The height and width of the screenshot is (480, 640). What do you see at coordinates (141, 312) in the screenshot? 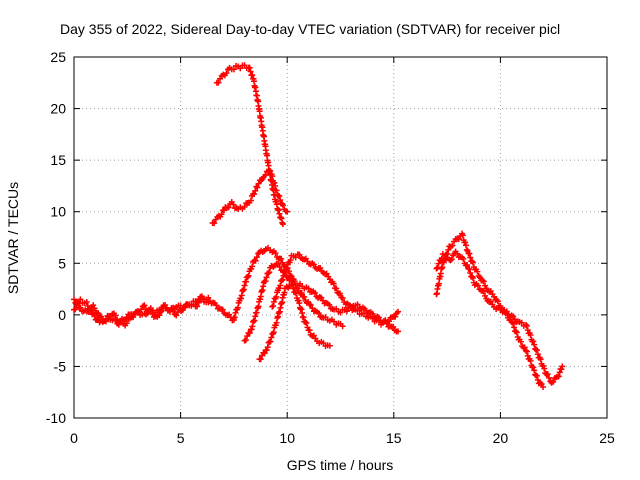
I see `series-sat-b` at bounding box center [141, 312].